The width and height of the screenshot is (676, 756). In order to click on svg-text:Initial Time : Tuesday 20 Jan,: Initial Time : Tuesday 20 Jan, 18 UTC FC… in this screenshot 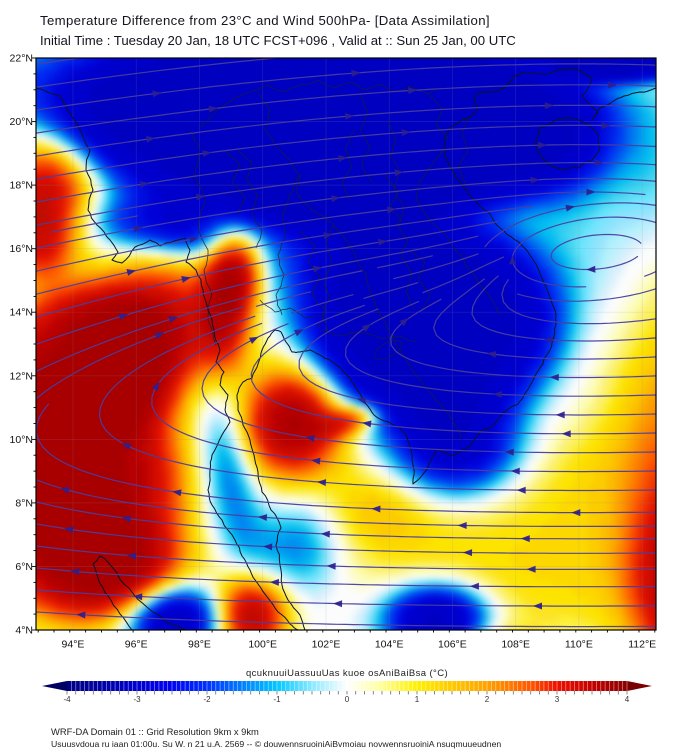, I will do `click(278, 40)`.